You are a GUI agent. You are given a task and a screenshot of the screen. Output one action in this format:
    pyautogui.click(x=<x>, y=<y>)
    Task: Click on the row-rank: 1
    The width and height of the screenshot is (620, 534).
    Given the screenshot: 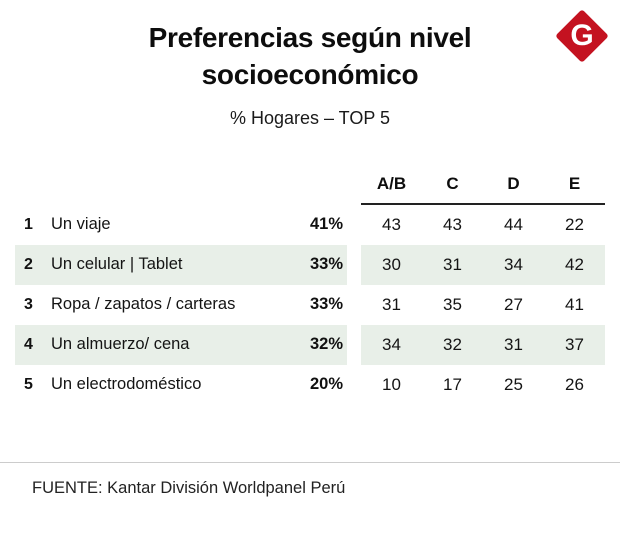 What is the action you would take?
    pyautogui.click(x=28, y=224)
    